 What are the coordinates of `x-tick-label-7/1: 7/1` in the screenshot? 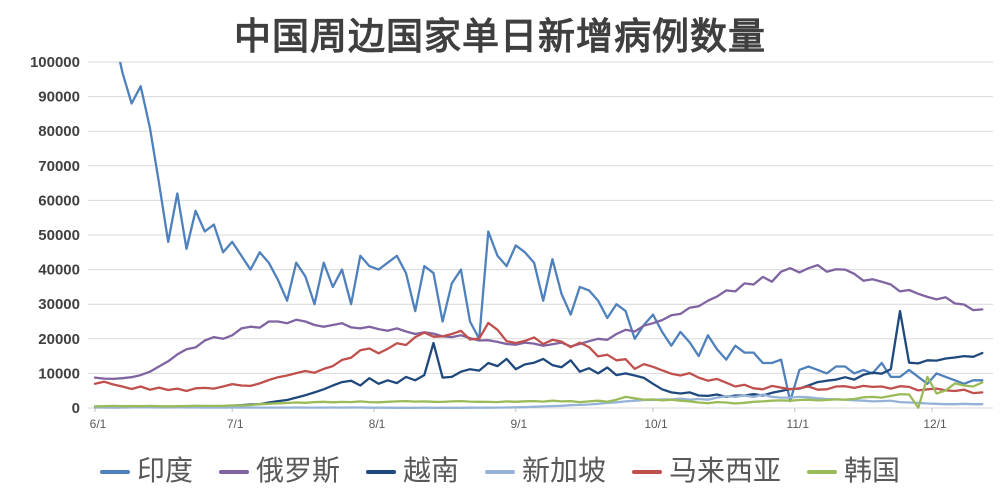 It's located at (235, 424).